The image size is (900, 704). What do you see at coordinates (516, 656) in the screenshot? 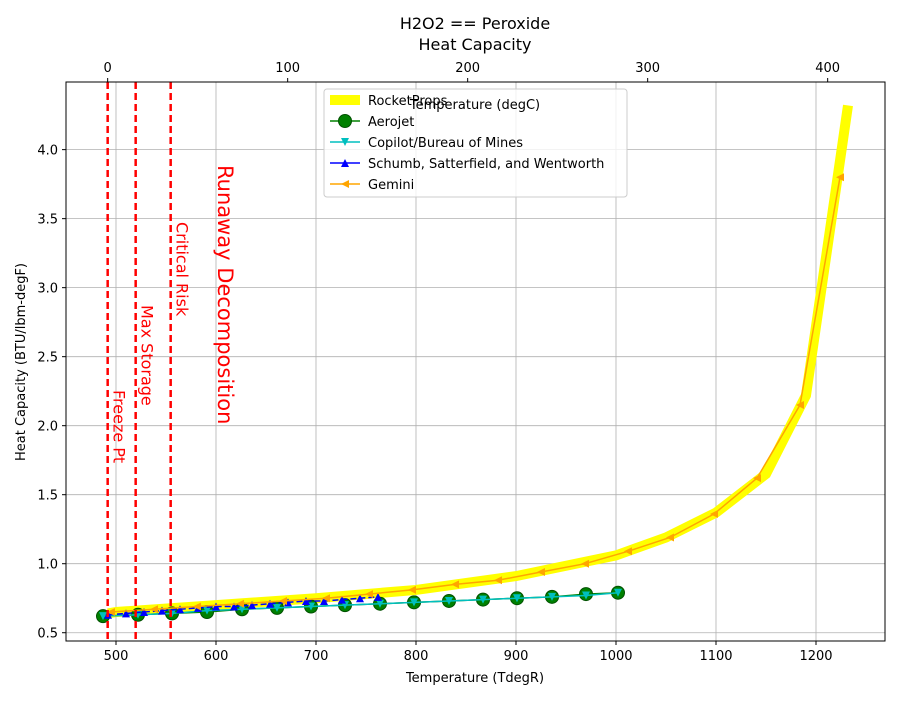
I see `x-tick-label: 900` at bounding box center [516, 656].